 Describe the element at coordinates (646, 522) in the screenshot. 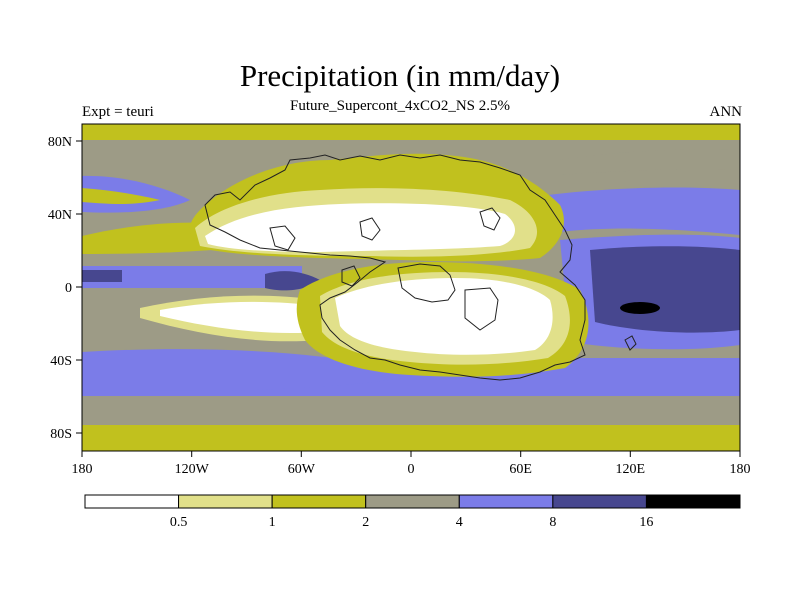

I see `colorbar-label: 16` at that location.